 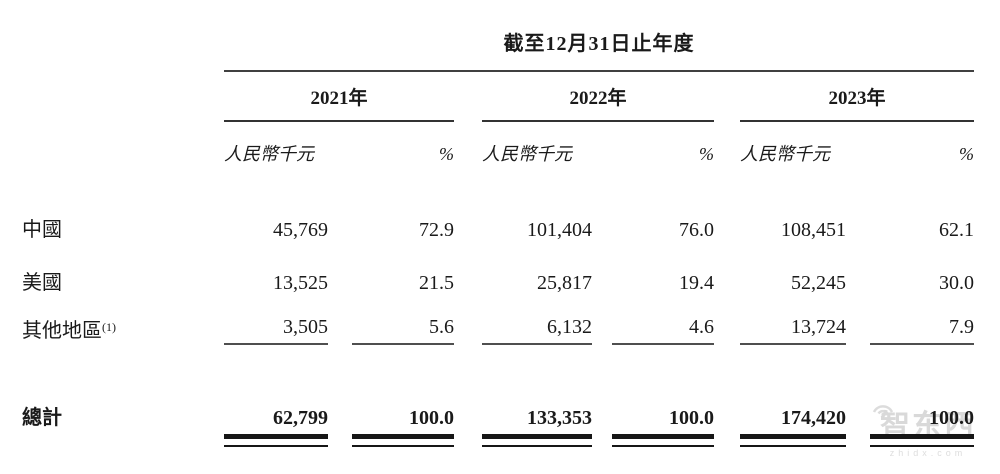 I want to click on currency-header-2021: 人民幣千元, so click(x=269, y=154).